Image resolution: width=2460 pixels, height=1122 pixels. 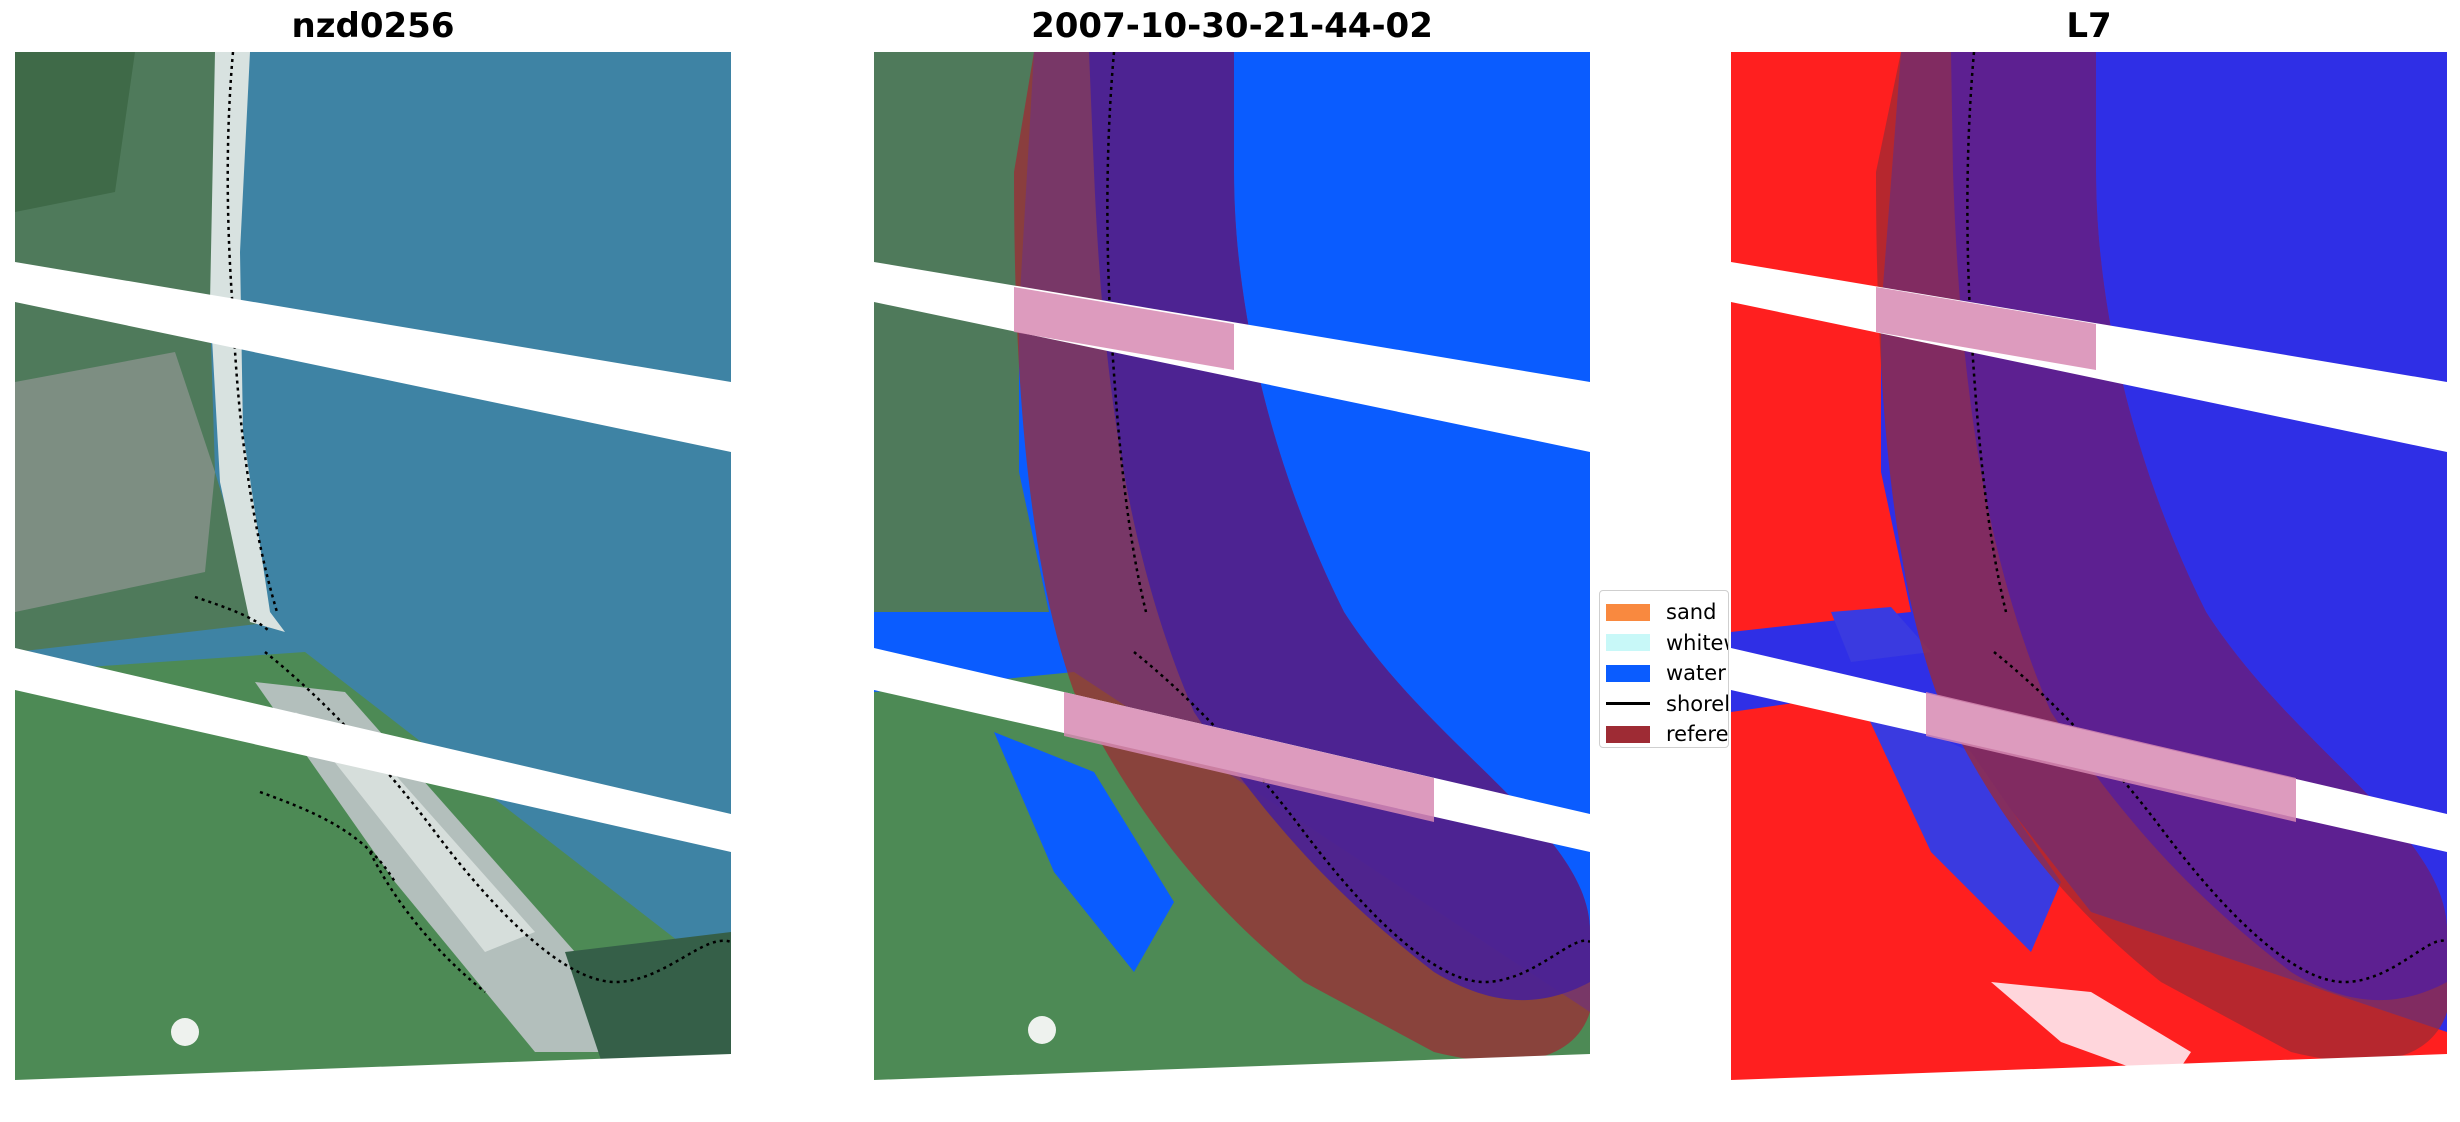 I want to click on legend-item-shoreline: shoreline, so click(x=1667, y=704).